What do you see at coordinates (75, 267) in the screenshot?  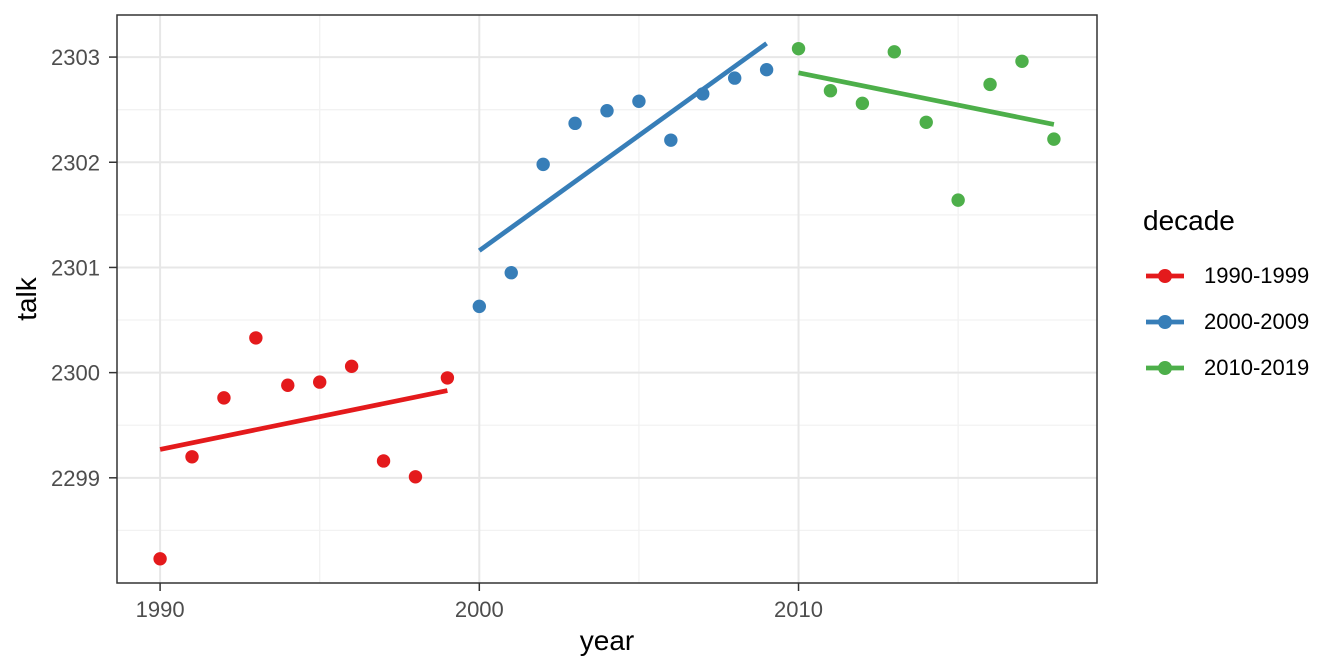 I see `y-tick-label: 2301` at bounding box center [75, 267].